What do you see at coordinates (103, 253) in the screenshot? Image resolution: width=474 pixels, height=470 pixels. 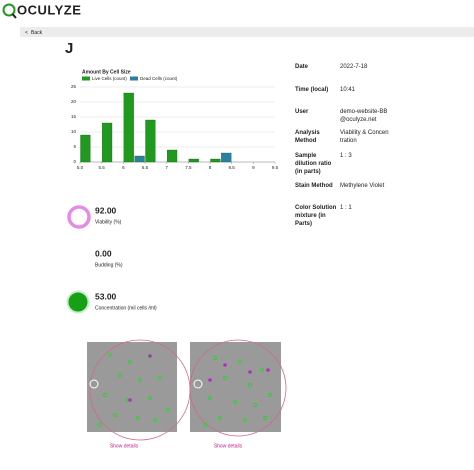 I see `metric-value: 0.00` at bounding box center [103, 253].